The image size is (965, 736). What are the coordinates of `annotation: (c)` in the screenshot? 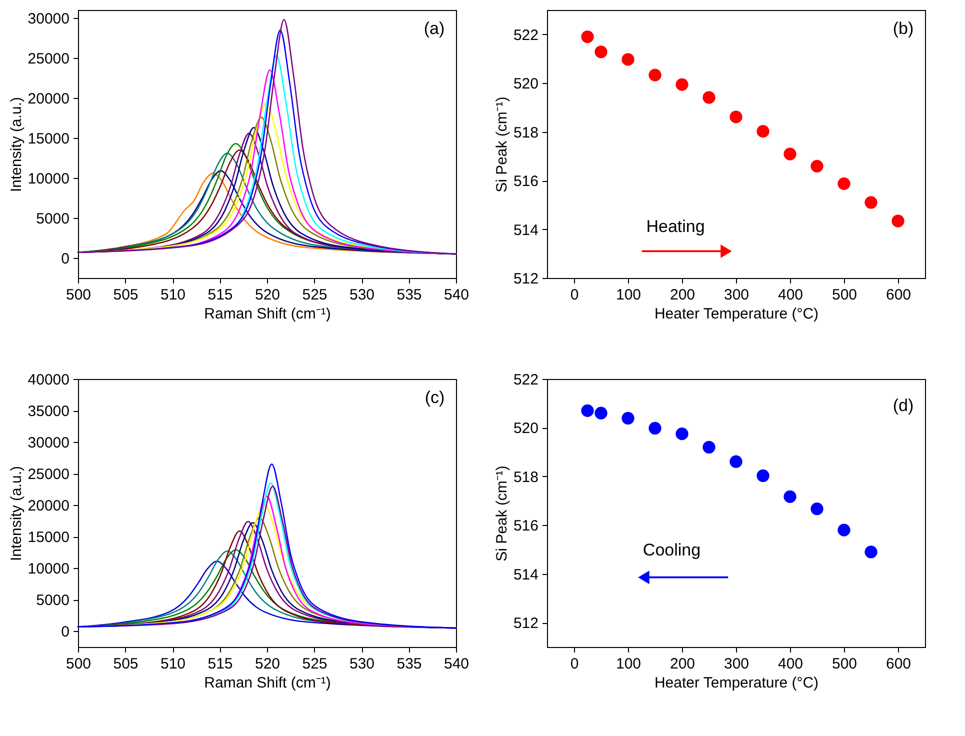 It's located at (434, 397).